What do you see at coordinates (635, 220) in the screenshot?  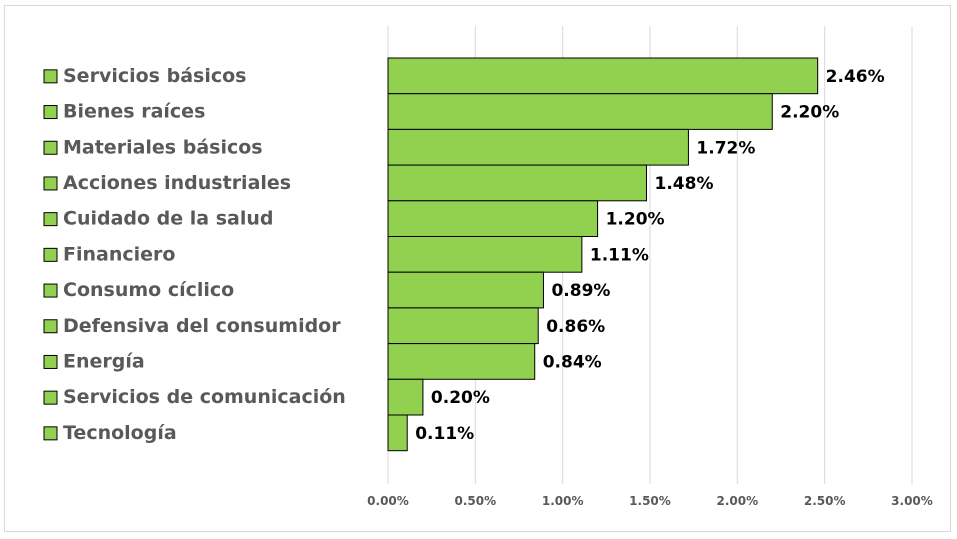 I see `bar-value-label: 1.20%` at bounding box center [635, 220].